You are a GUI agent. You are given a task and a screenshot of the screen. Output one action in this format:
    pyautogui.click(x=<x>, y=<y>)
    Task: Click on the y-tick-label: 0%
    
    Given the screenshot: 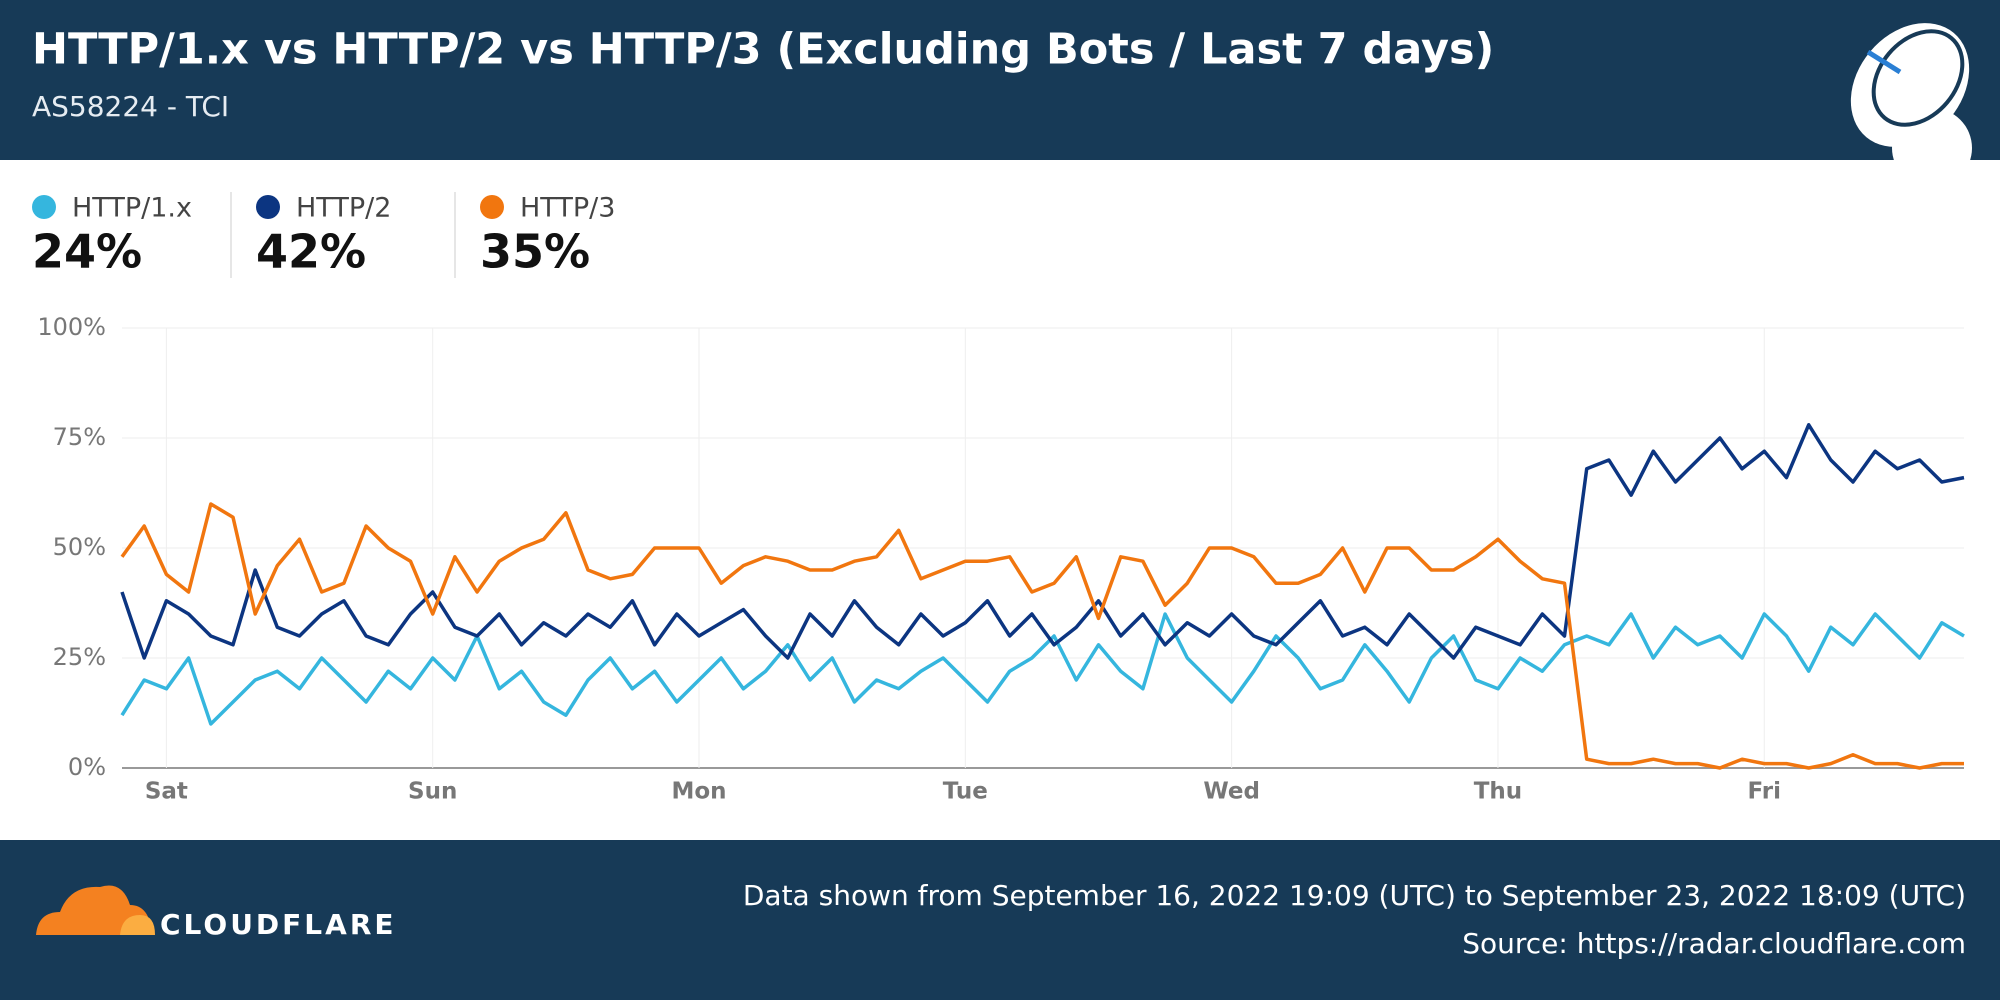 What is the action you would take?
    pyautogui.click(x=87, y=767)
    